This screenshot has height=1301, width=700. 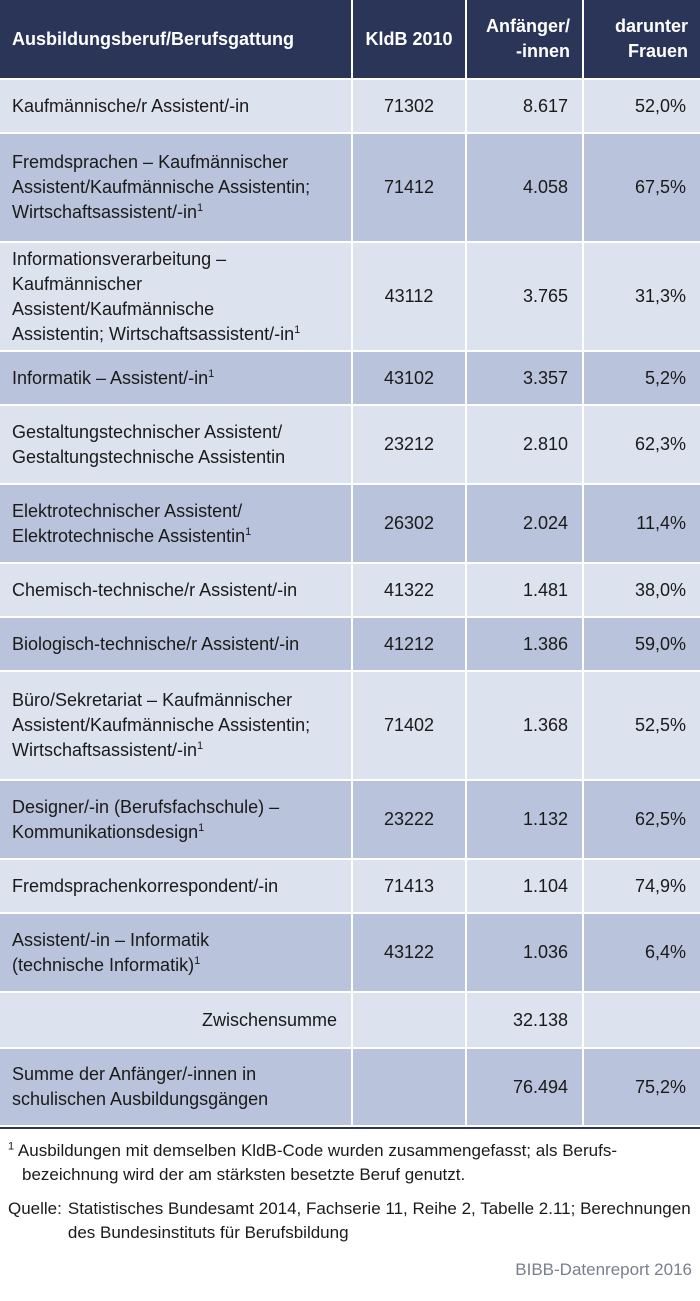 I want to click on anfaenger-cell: 3.765, so click(x=525, y=297).